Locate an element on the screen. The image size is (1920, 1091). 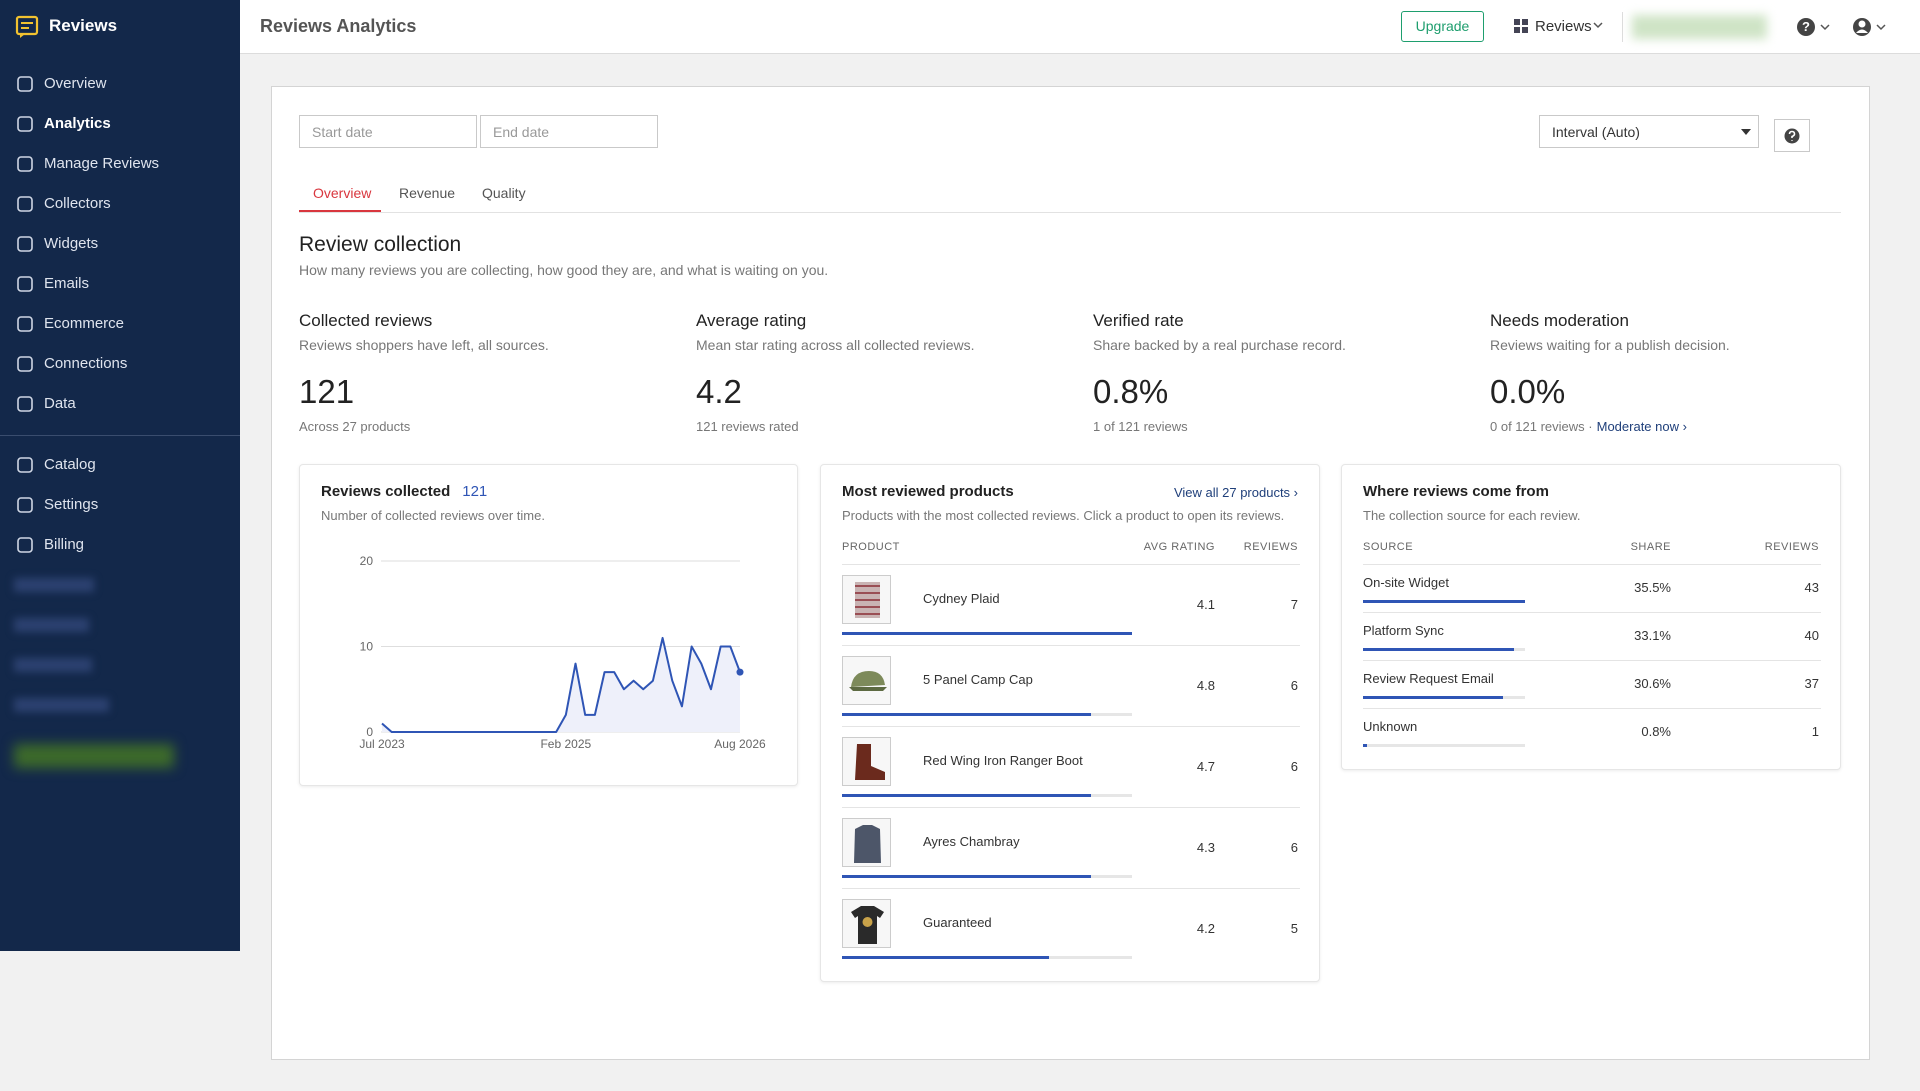
blurred-account is located at coordinates (1699, 27).